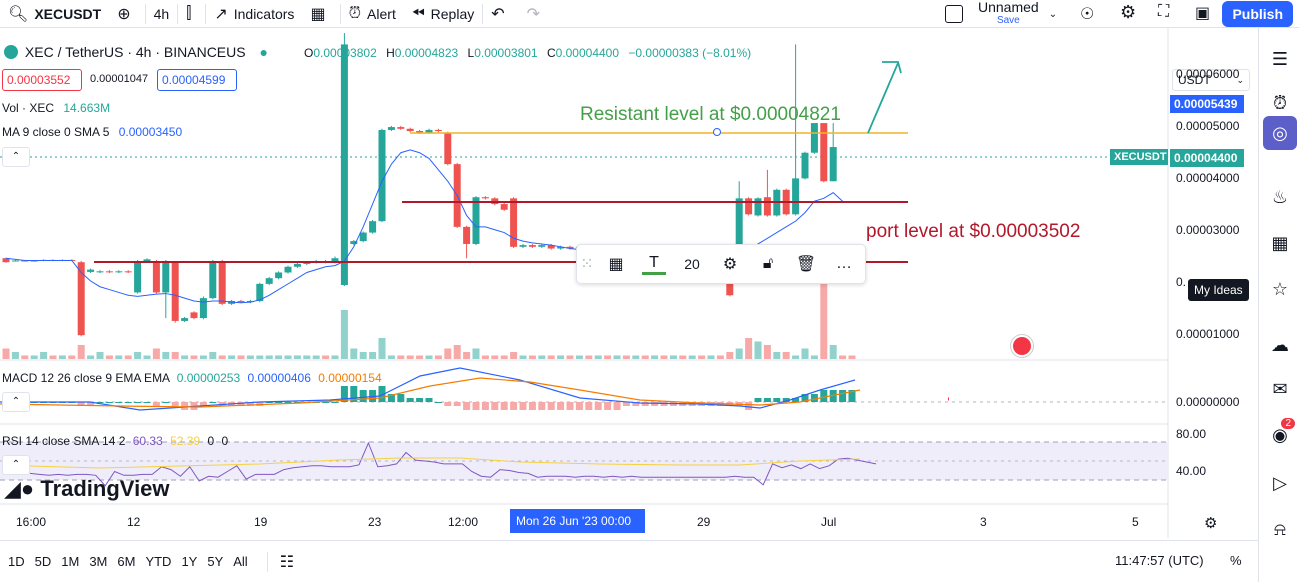 The image size is (1299, 582). I want to click on resistance-annotation: Resistant level at $0.00004821, so click(710, 114).